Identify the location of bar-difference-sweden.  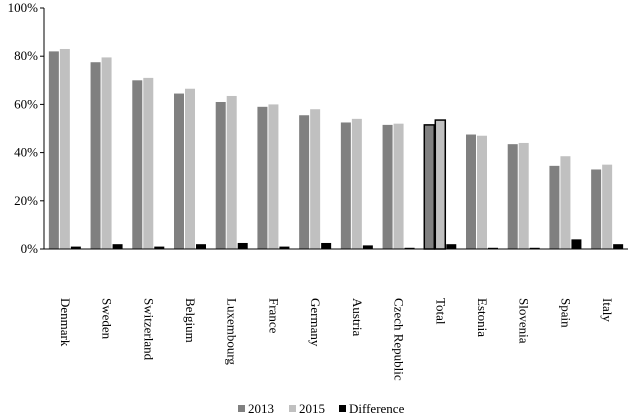
(117, 246).